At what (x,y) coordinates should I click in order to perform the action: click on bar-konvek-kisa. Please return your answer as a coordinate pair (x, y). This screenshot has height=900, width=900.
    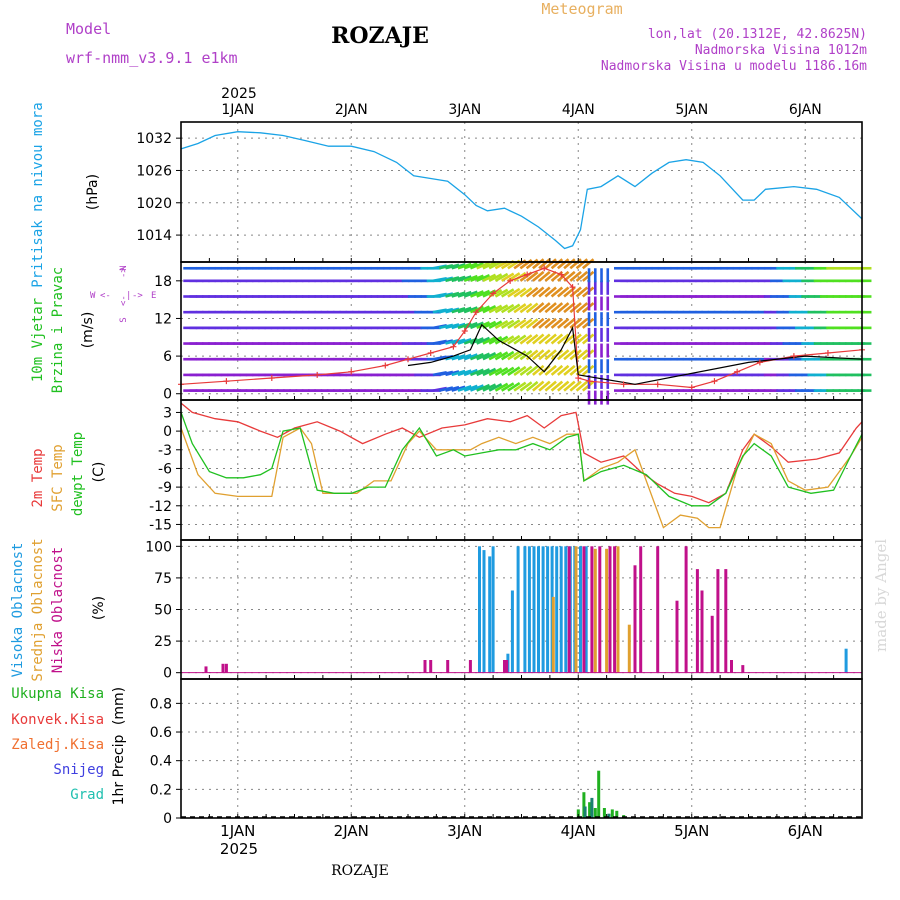
    Looking at the image, I should click on (609, 815).